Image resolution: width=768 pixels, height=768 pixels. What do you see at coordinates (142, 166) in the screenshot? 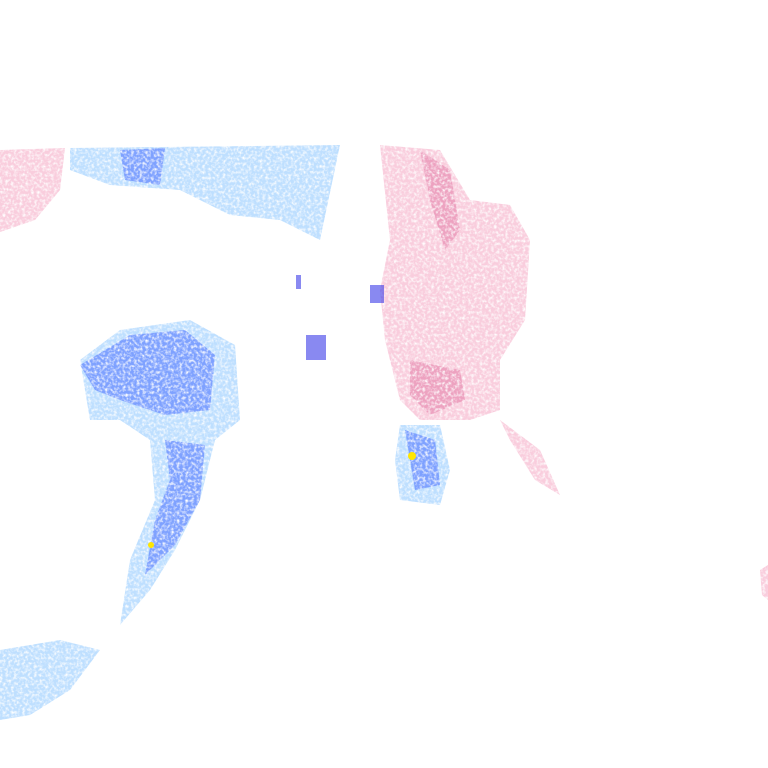
I see `snow-med-north` at bounding box center [142, 166].